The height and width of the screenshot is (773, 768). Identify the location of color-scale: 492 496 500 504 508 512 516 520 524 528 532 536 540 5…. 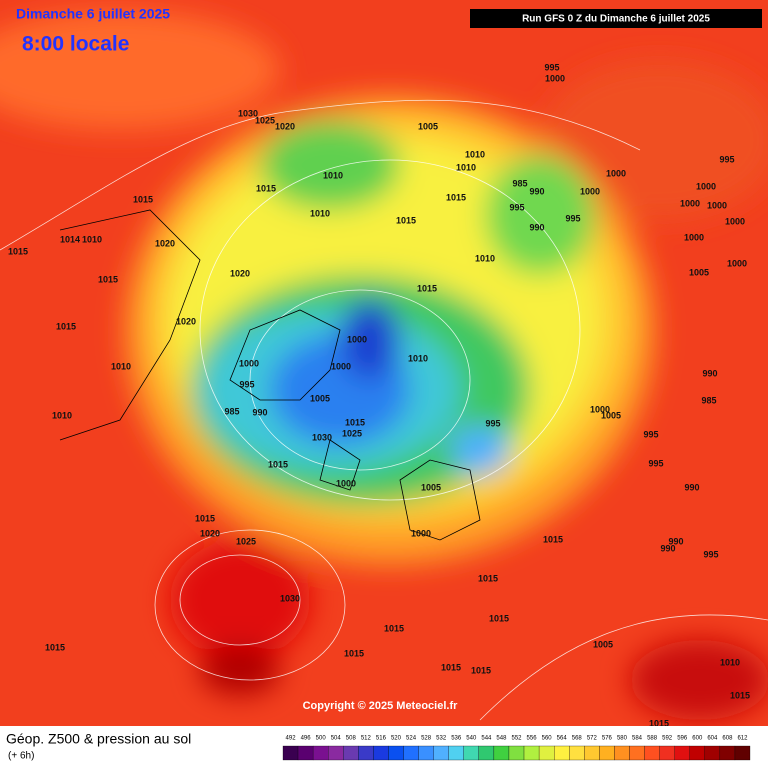
(516, 748).